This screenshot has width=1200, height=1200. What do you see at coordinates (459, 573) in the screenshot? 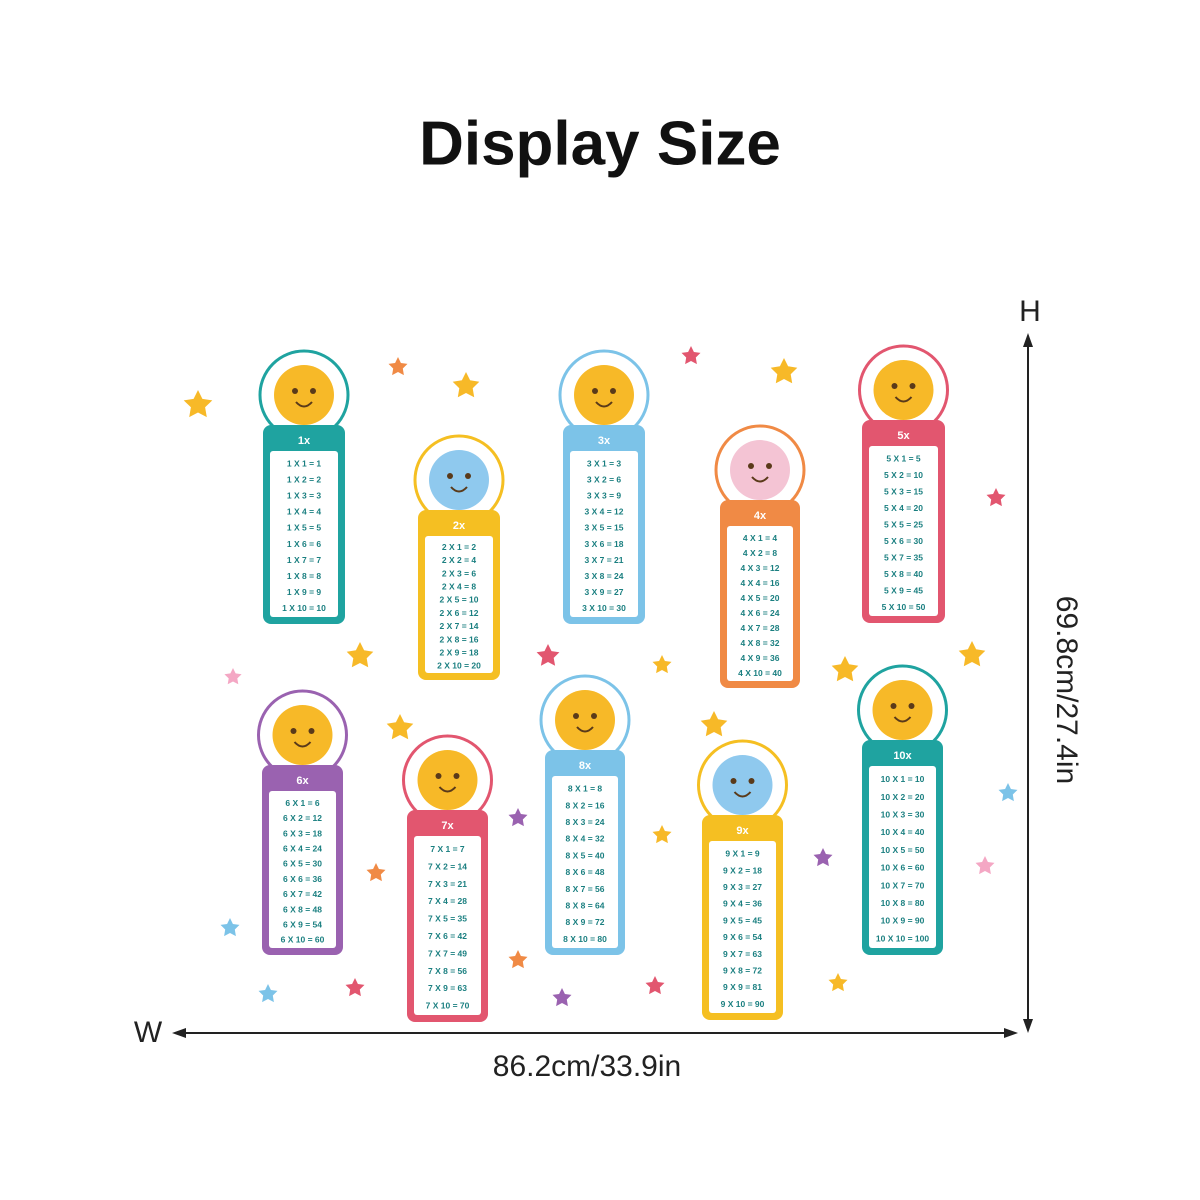
I see `table-row: 2 X 3 = 6` at bounding box center [459, 573].